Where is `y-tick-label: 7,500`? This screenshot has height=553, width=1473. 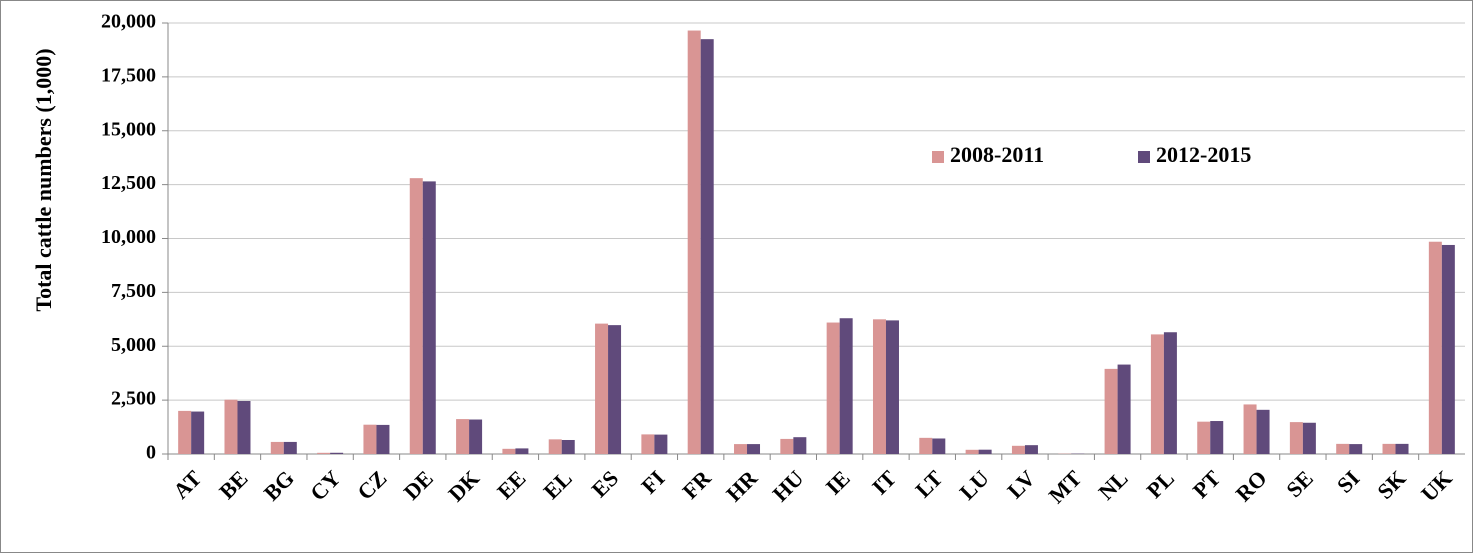 y-tick-label: 7,500 is located at coordinates (133, 291).